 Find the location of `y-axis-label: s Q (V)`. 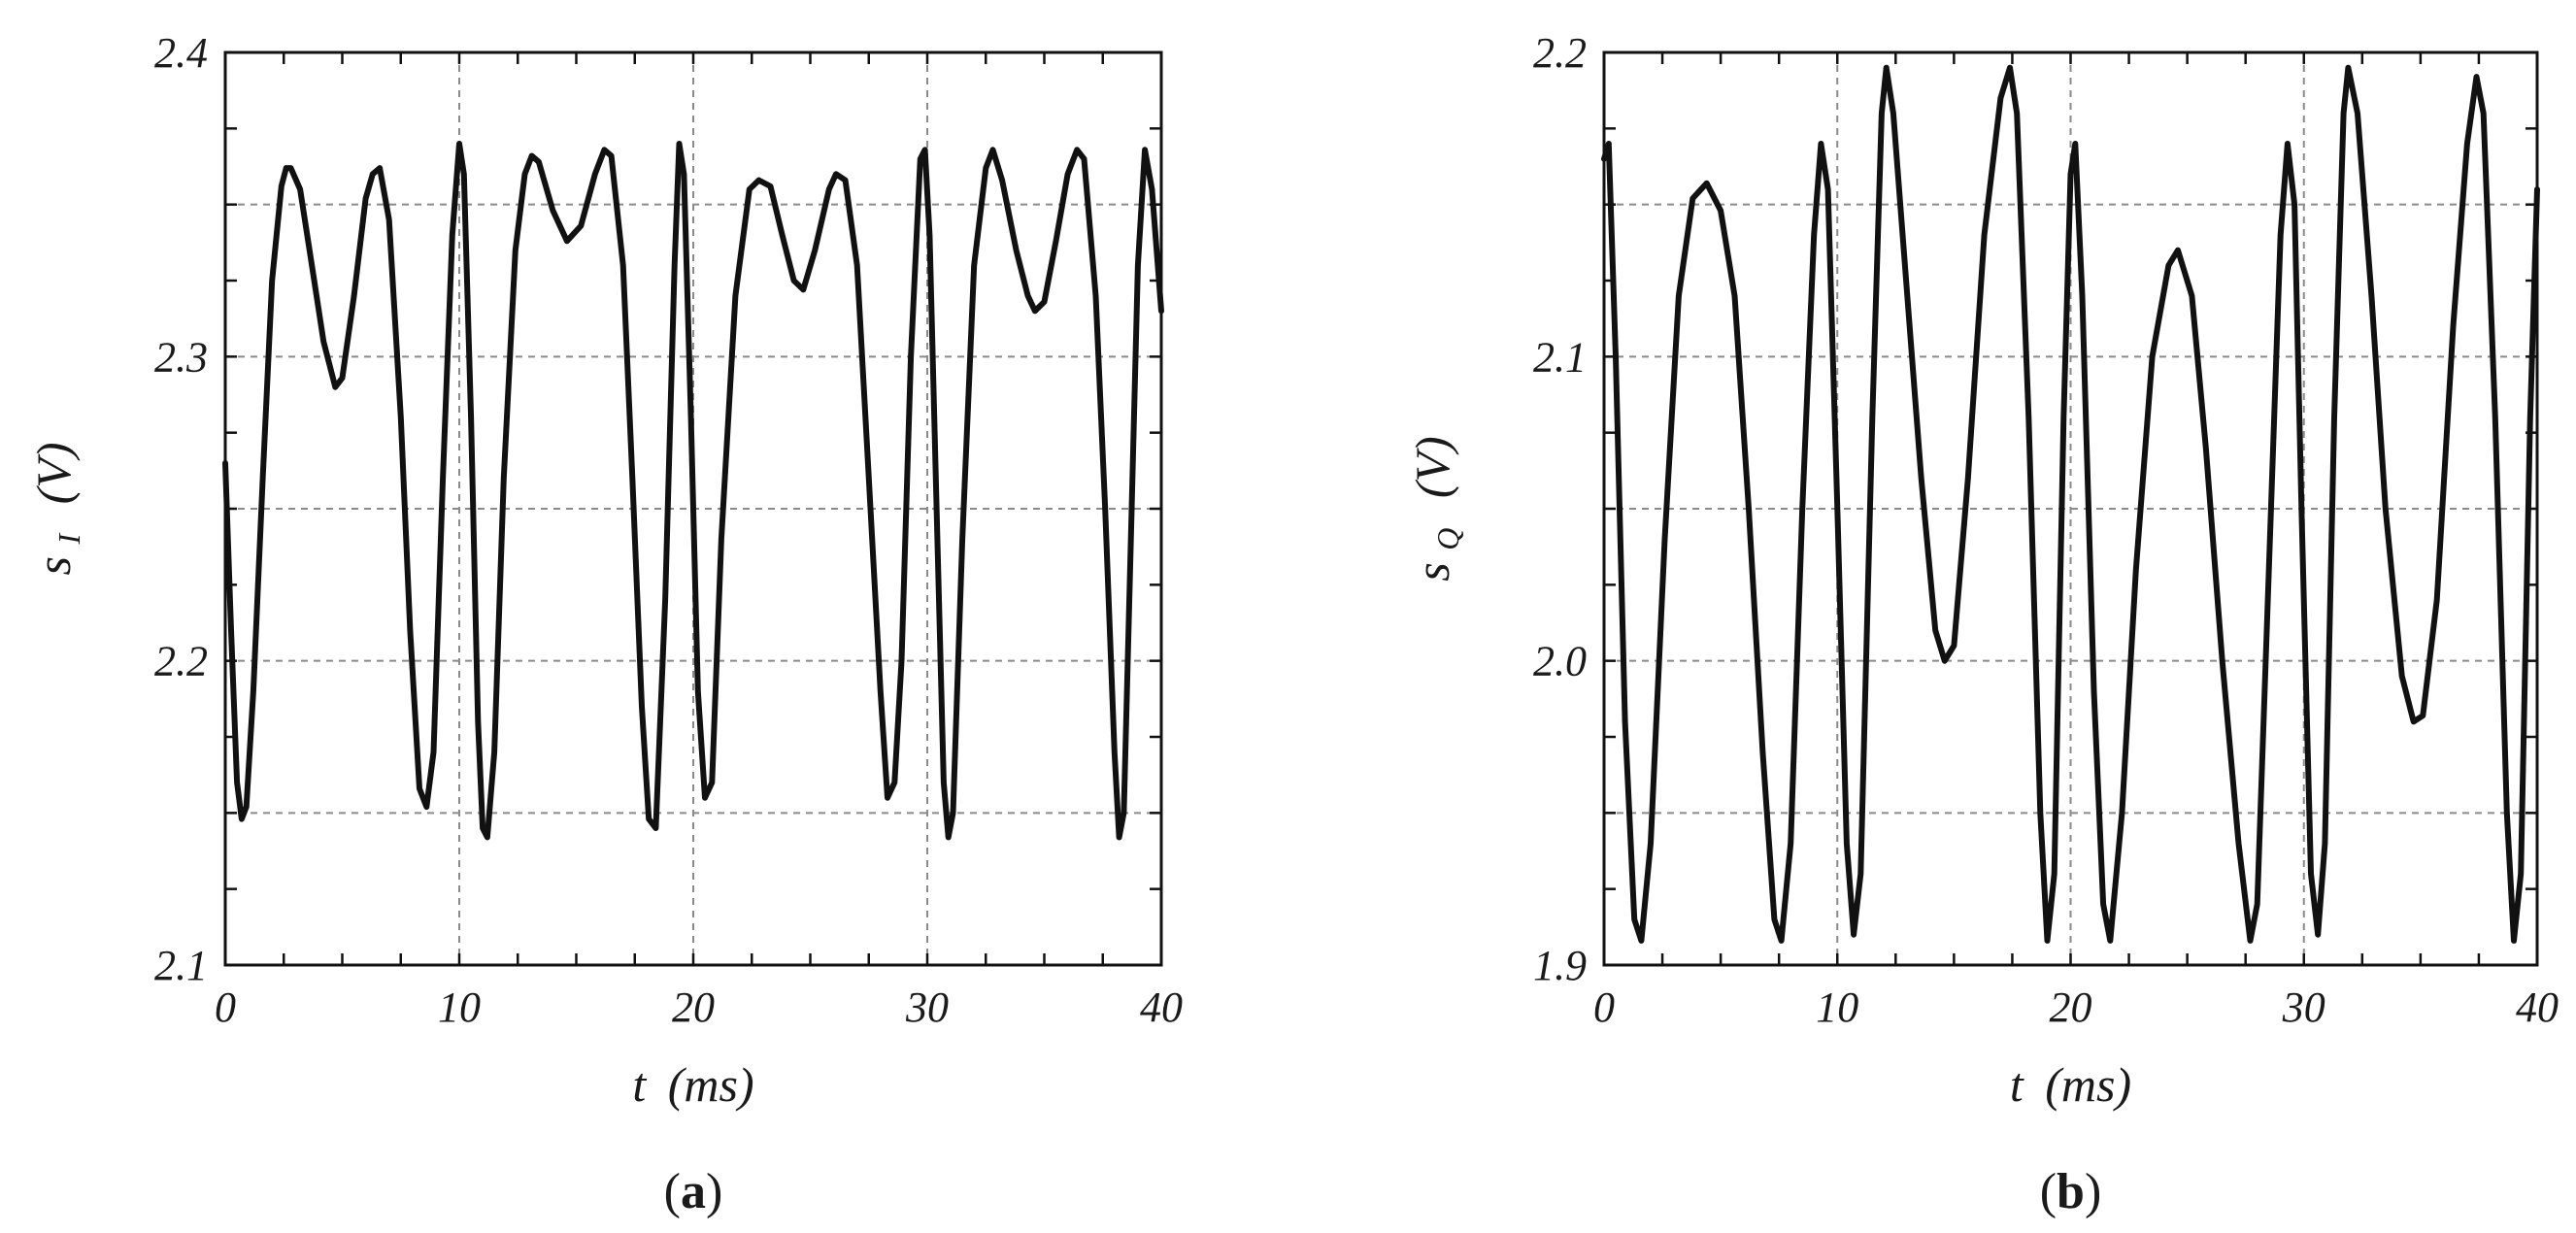

y-axis-label: s Q (V) is located at coordinates (1437, 508).